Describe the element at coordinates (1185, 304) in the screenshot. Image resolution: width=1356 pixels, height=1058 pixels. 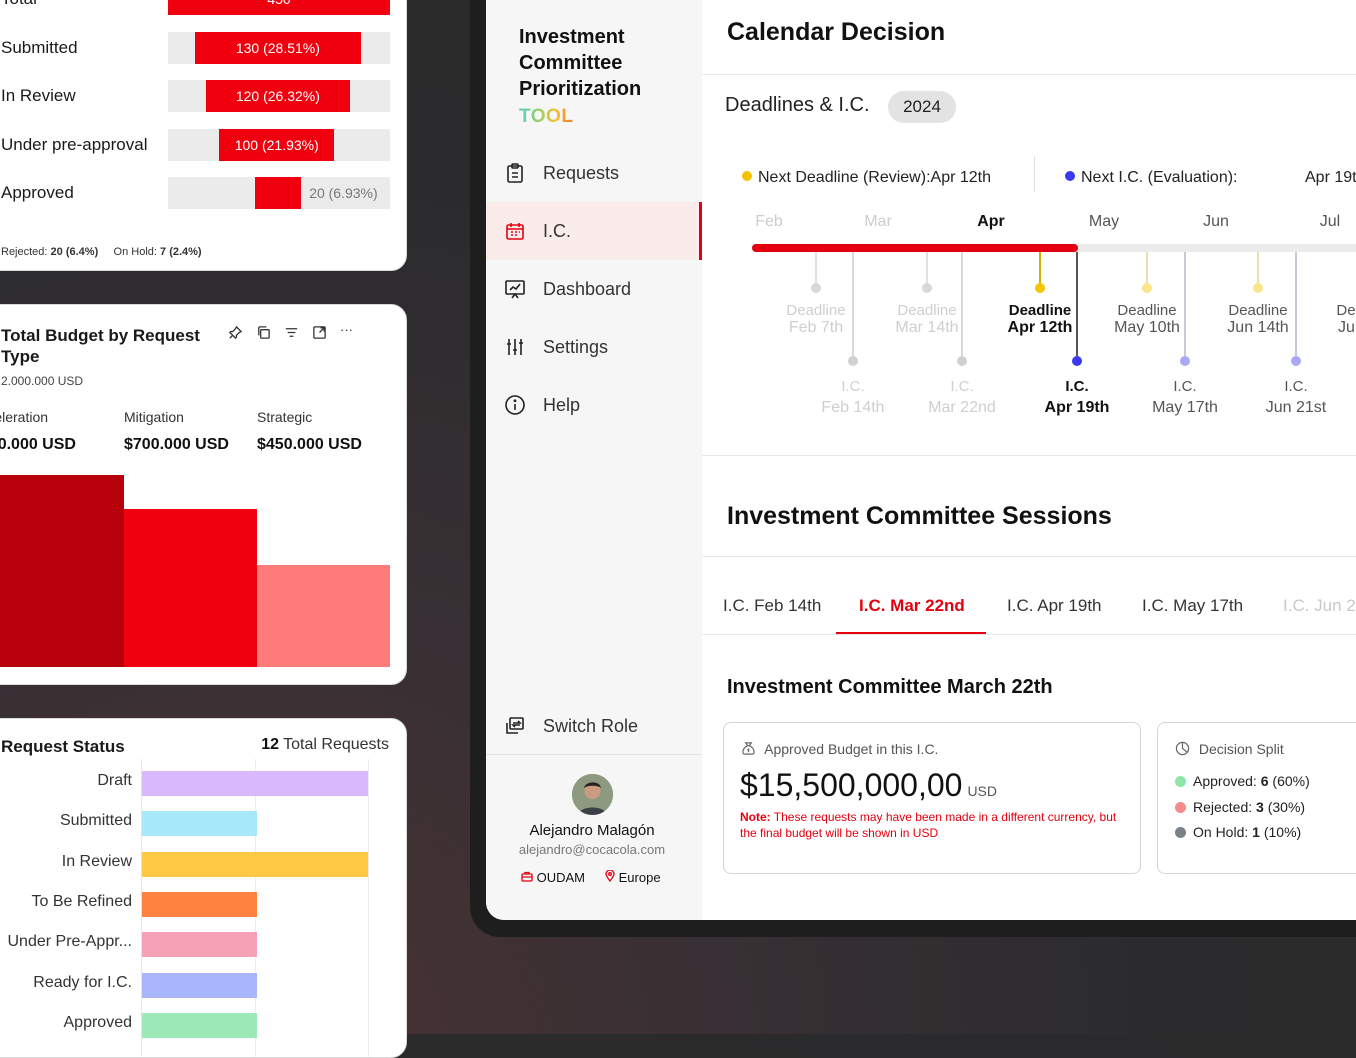
I see `ic-connector` at that location.